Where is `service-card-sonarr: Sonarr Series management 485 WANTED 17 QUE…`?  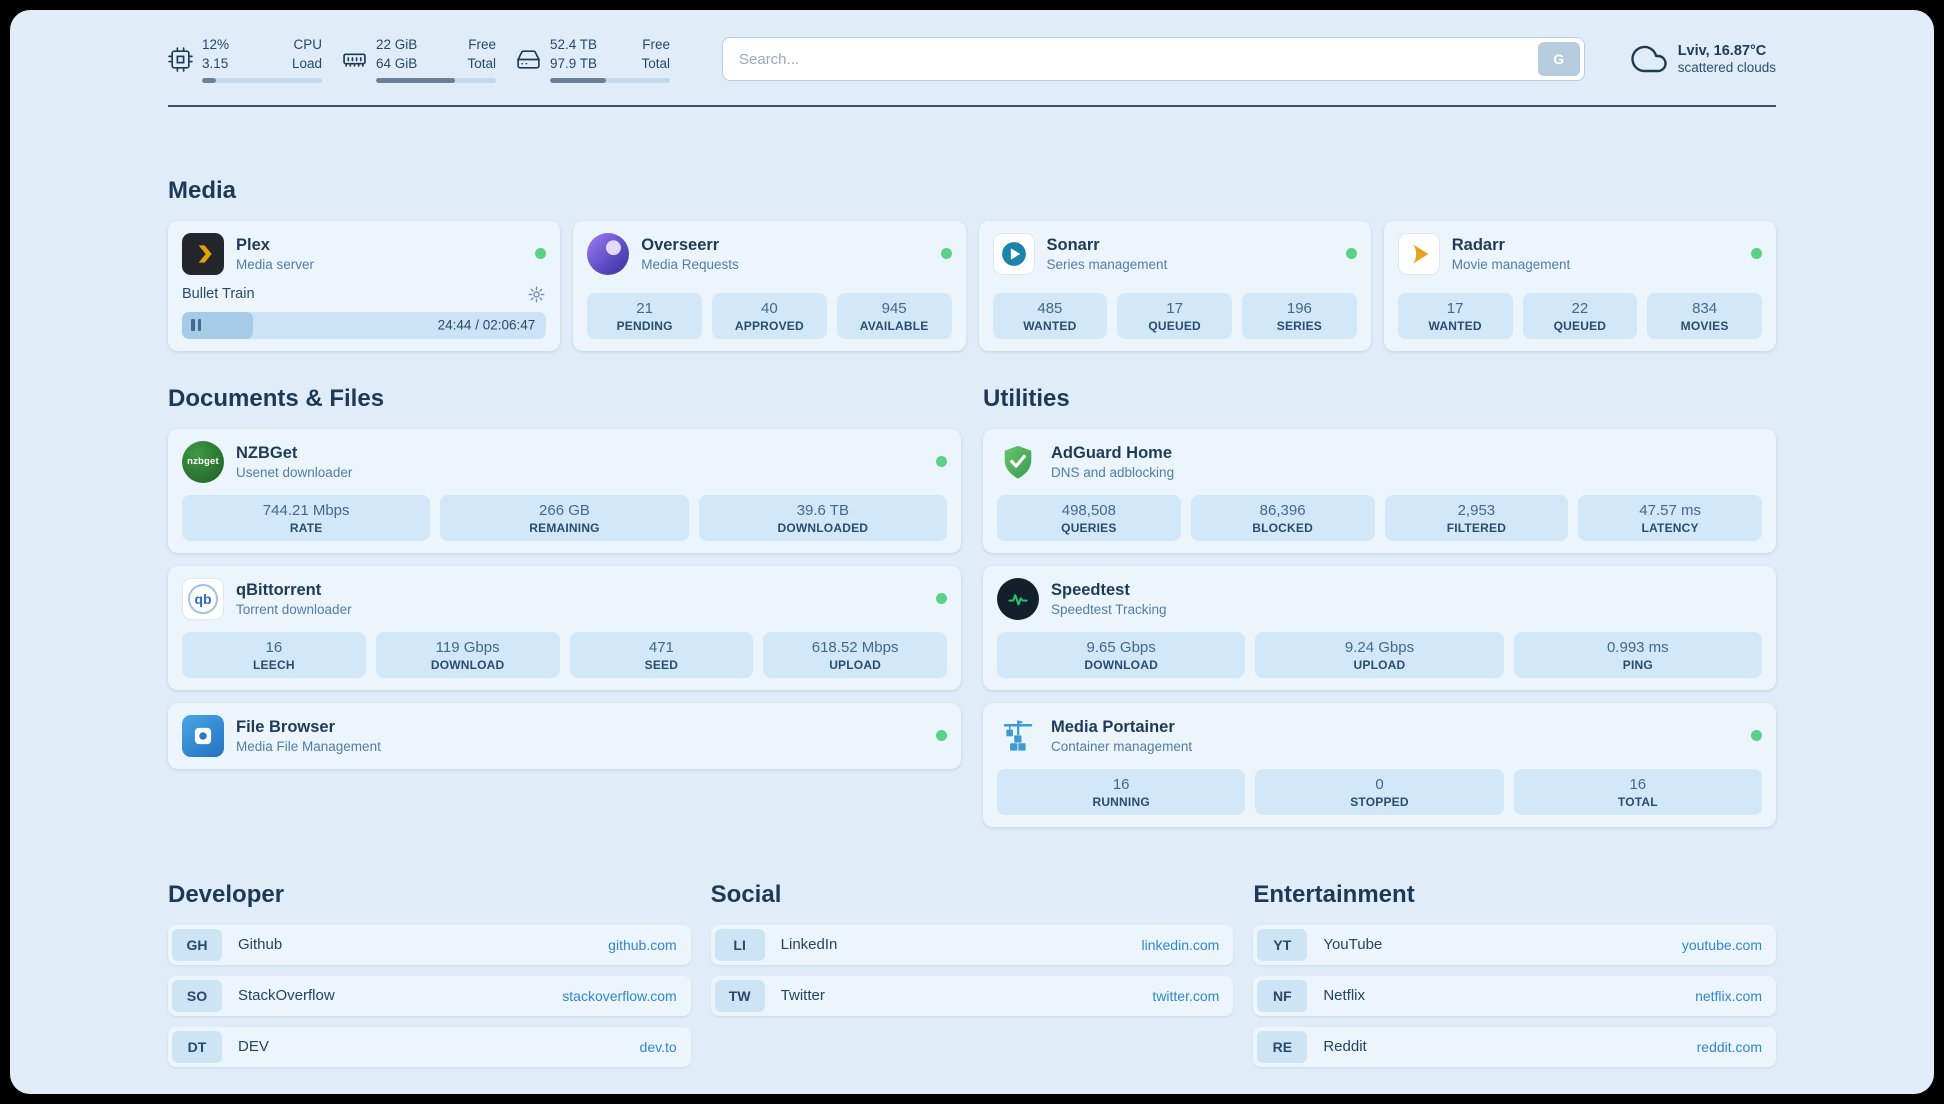 service-card-sonarr: Sonarr Series management 485 WANTED 17 QUE… is located at coordinates (1174, 285).